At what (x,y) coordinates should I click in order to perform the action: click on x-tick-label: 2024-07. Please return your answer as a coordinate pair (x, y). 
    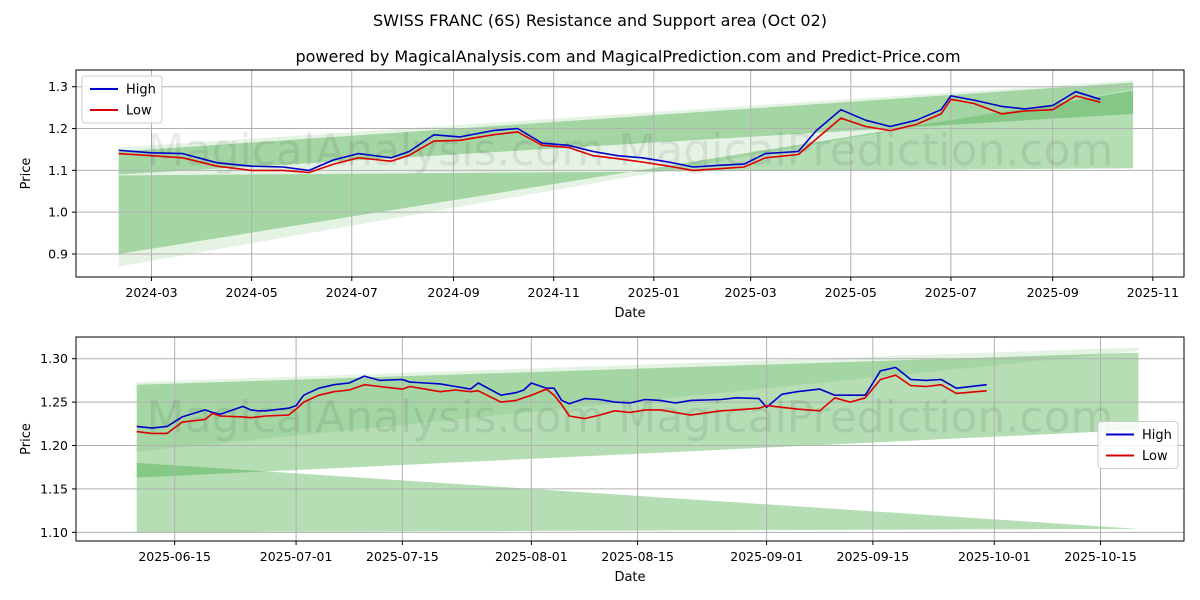
    Looking at the image, I should click on (352, 292).